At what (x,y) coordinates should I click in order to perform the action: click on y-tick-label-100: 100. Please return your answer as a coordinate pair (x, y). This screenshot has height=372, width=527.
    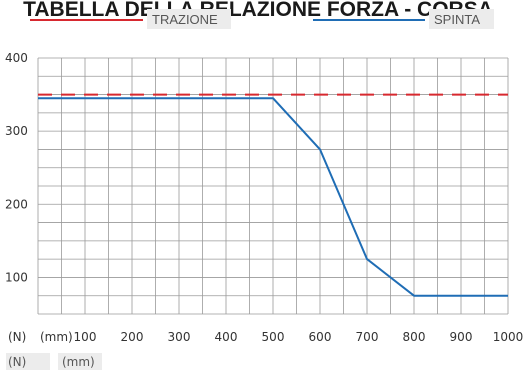
    Looking at the image, I should click on (16, 277).